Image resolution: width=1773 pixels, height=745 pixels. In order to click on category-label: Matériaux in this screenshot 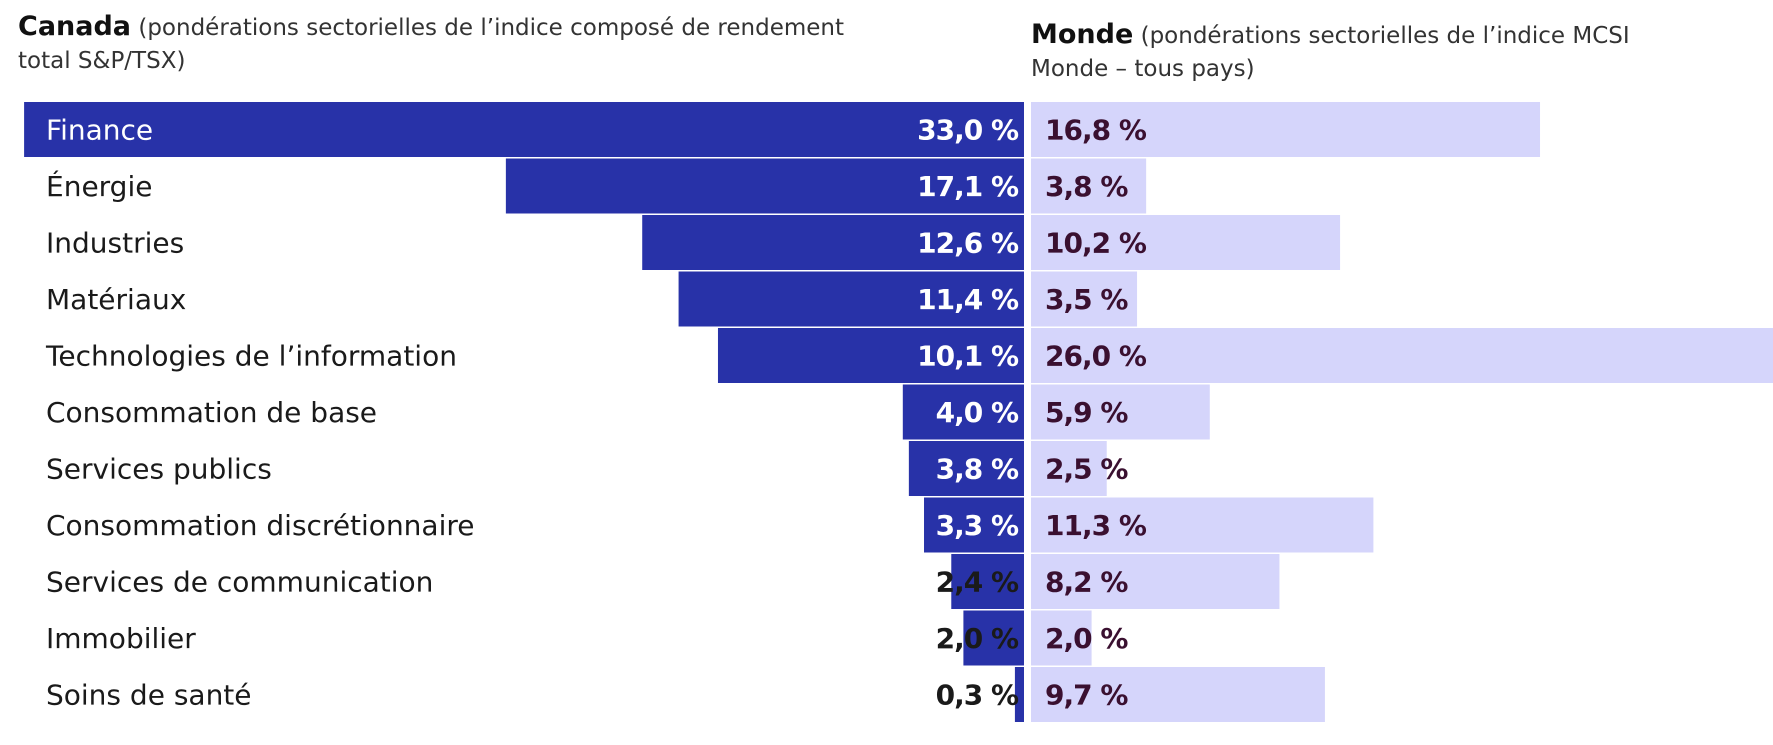, I will do `click(116, 299)`.